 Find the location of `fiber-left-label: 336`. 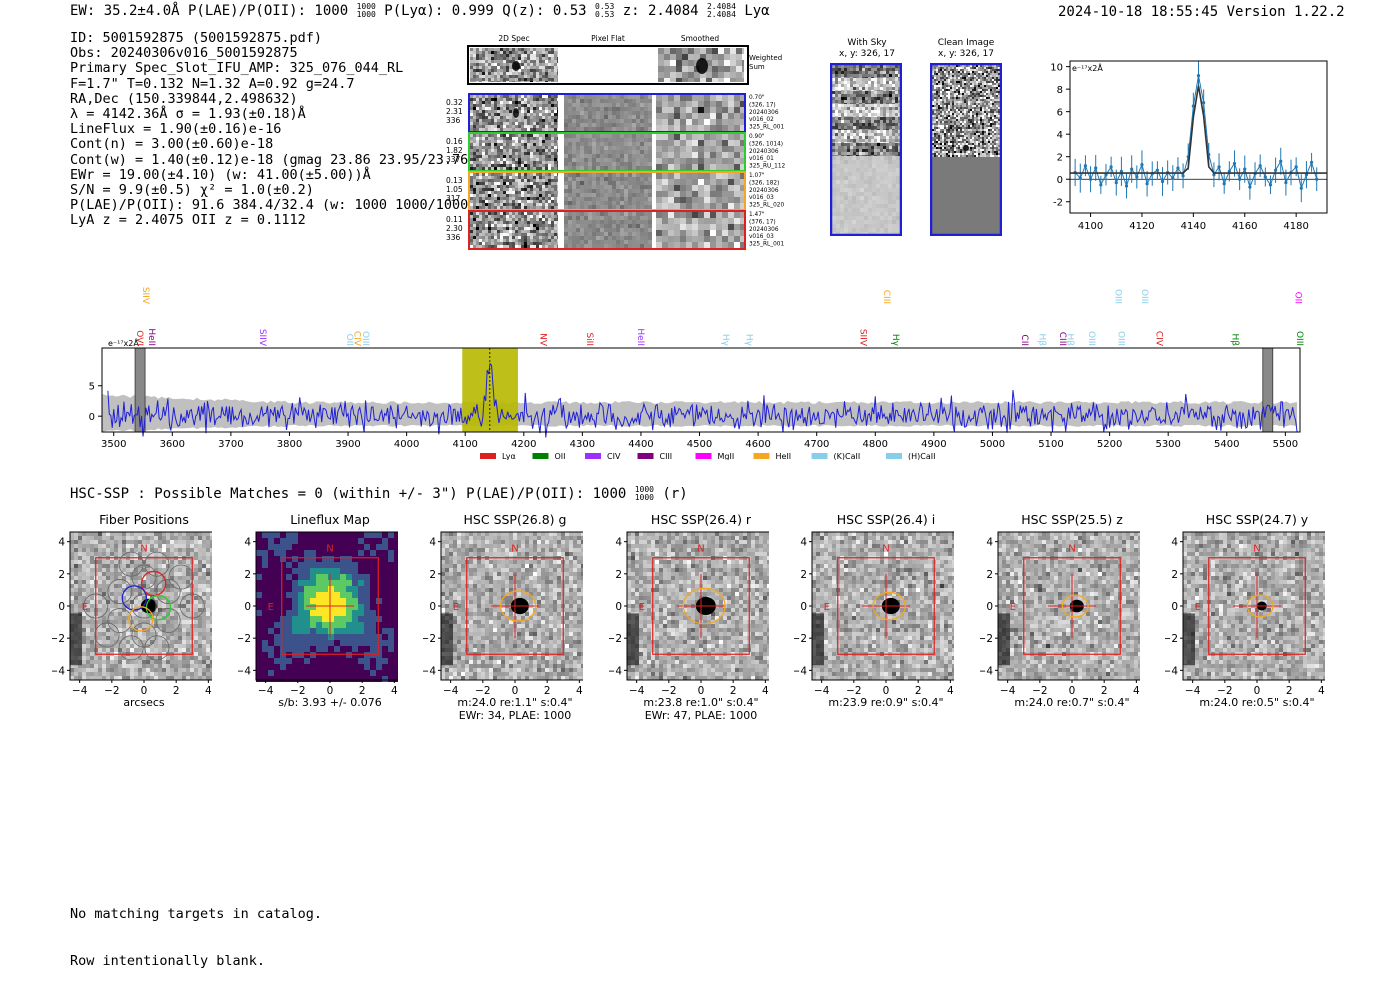

fiber-left-label: 336 is located at coordinates (453, 120).